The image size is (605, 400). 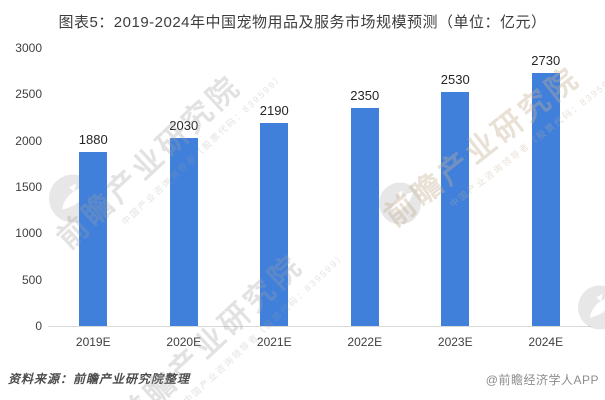 What do you see at coordinates (365, 96) in the screenshot?
I see `bar-value-label: 2350` at bounding box center [365, 96].